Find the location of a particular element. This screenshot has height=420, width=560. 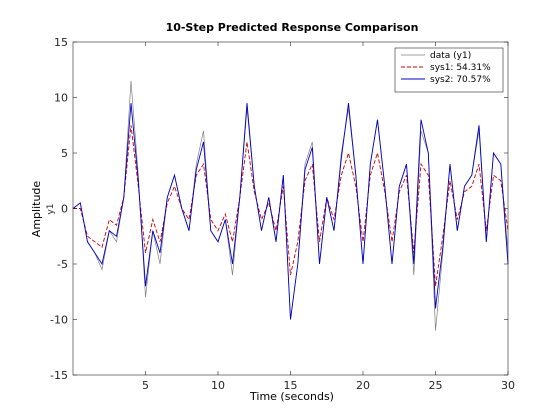

y-tick-label: 0 is located at coordinates (64, 209).